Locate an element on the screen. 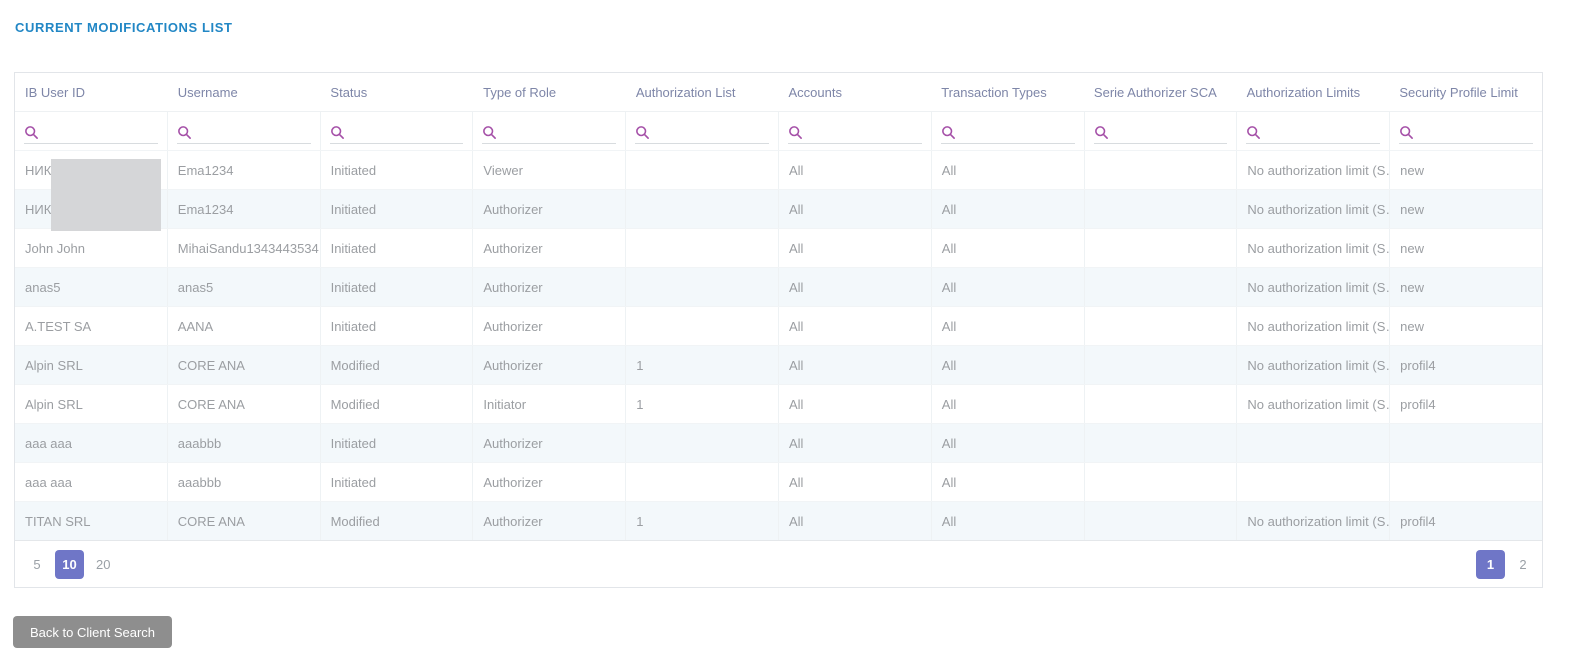 The height and width of the screenshot is (660, 1585). table-cell-username: anas5 is located at coordinates (244, 287).